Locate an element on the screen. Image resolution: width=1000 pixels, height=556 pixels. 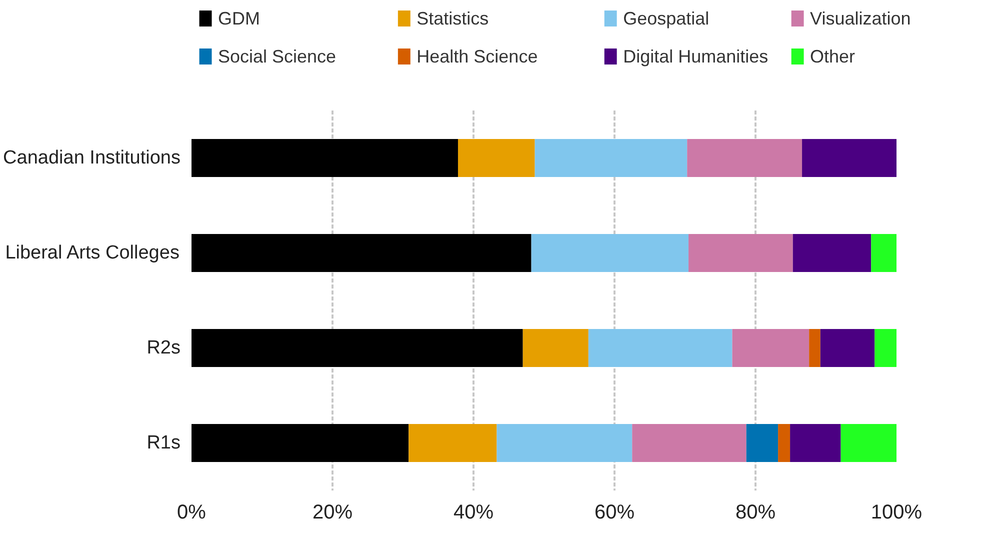
x-tick-label: 0% is located at coordinates (191, 513).